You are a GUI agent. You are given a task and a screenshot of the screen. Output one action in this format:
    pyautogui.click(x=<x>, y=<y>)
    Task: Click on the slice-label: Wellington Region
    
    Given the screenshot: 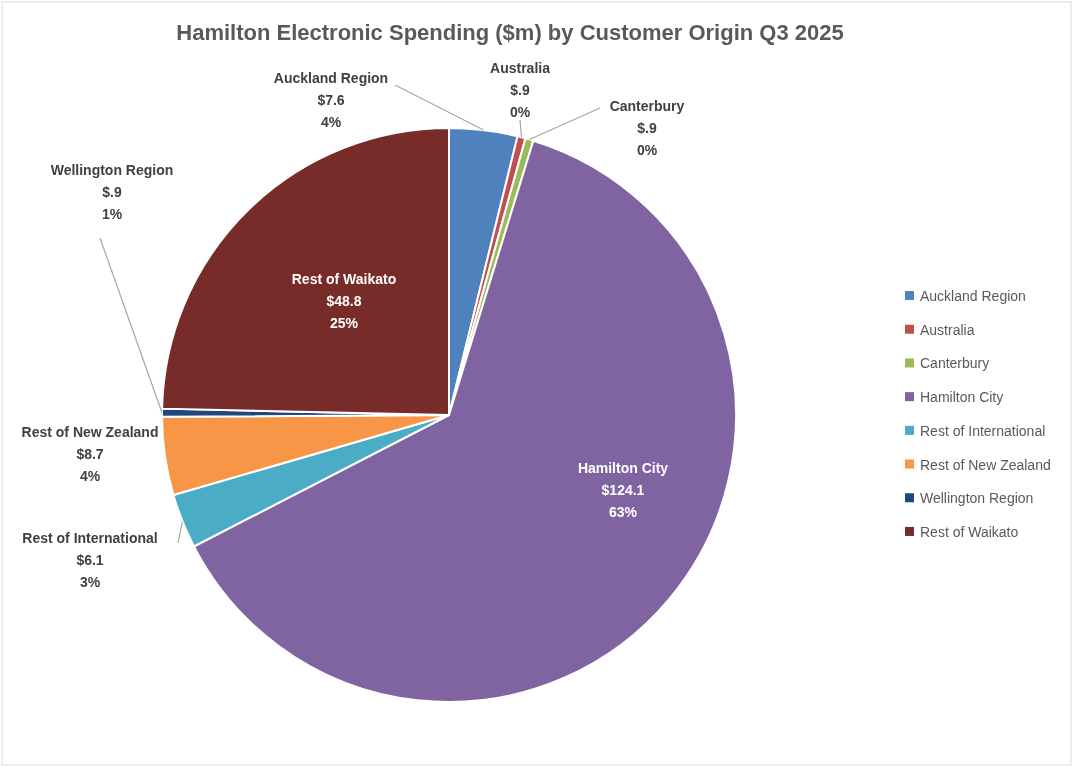 What is the action you would take?
    pyautogui.click(x=112, y=170)
    